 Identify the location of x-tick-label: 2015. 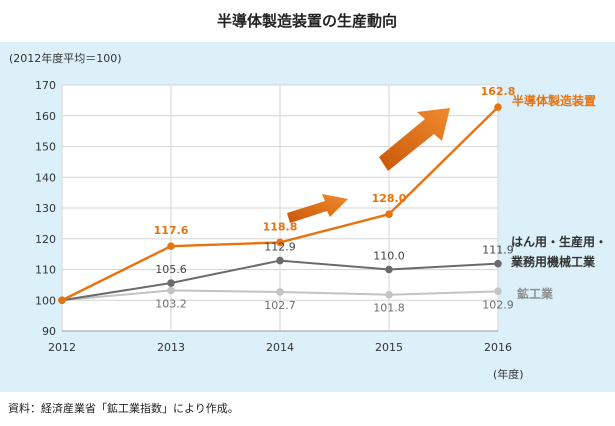
(389, 347).